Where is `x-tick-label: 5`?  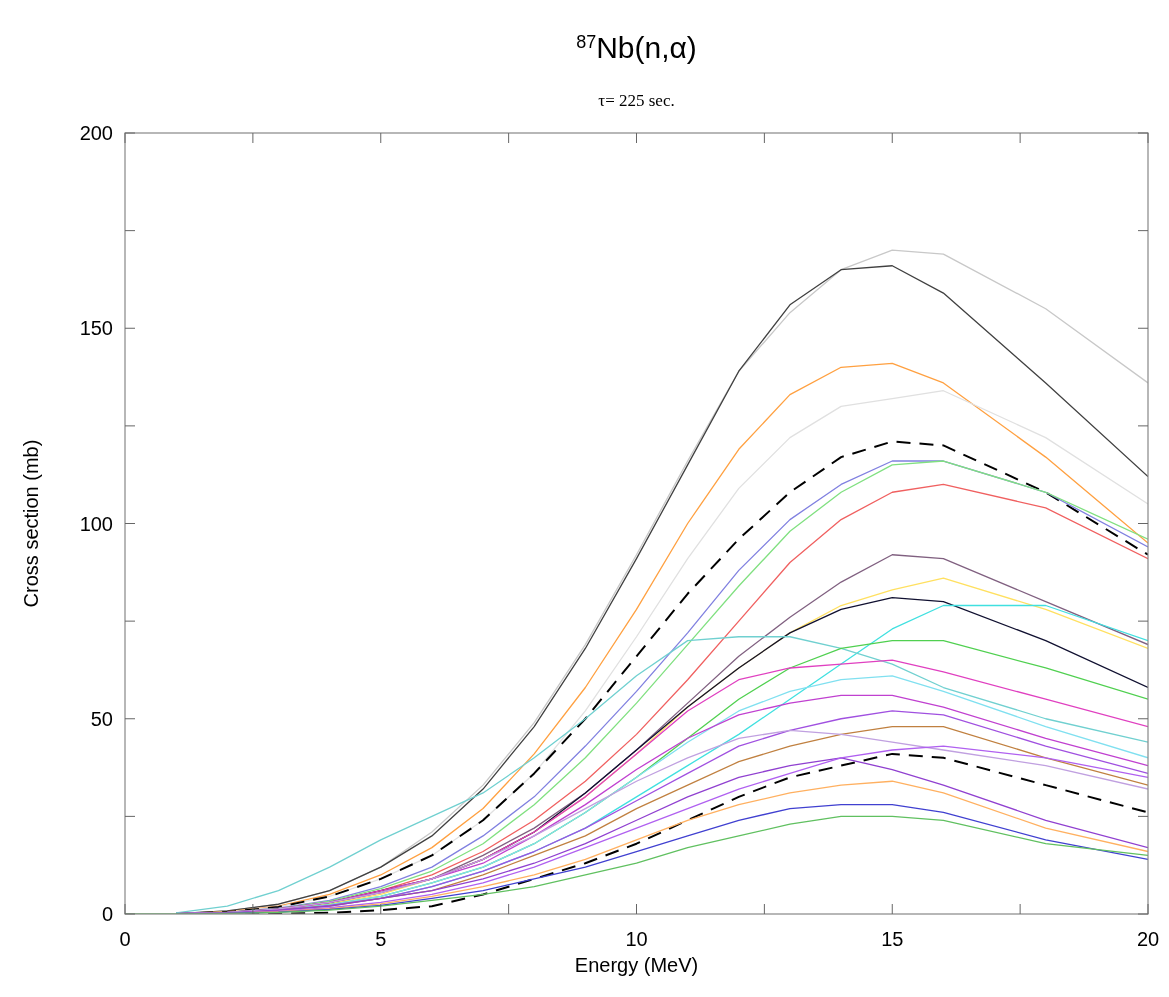
x-tick-label: 5 is located at coordinates (381, 939).